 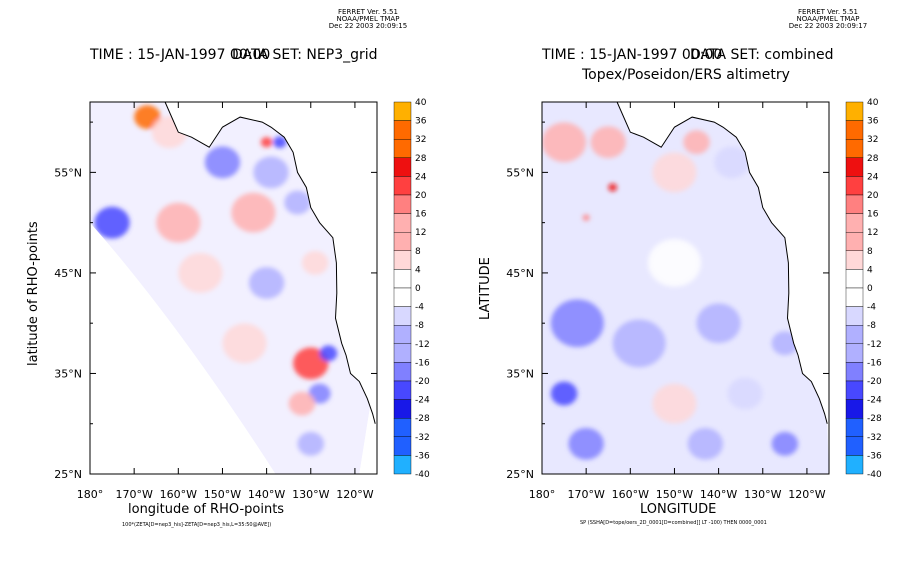 I want to click on right-dataset-subtitle: Topex/Poseidon/ERS altimetry, so click(x=686, y=75).